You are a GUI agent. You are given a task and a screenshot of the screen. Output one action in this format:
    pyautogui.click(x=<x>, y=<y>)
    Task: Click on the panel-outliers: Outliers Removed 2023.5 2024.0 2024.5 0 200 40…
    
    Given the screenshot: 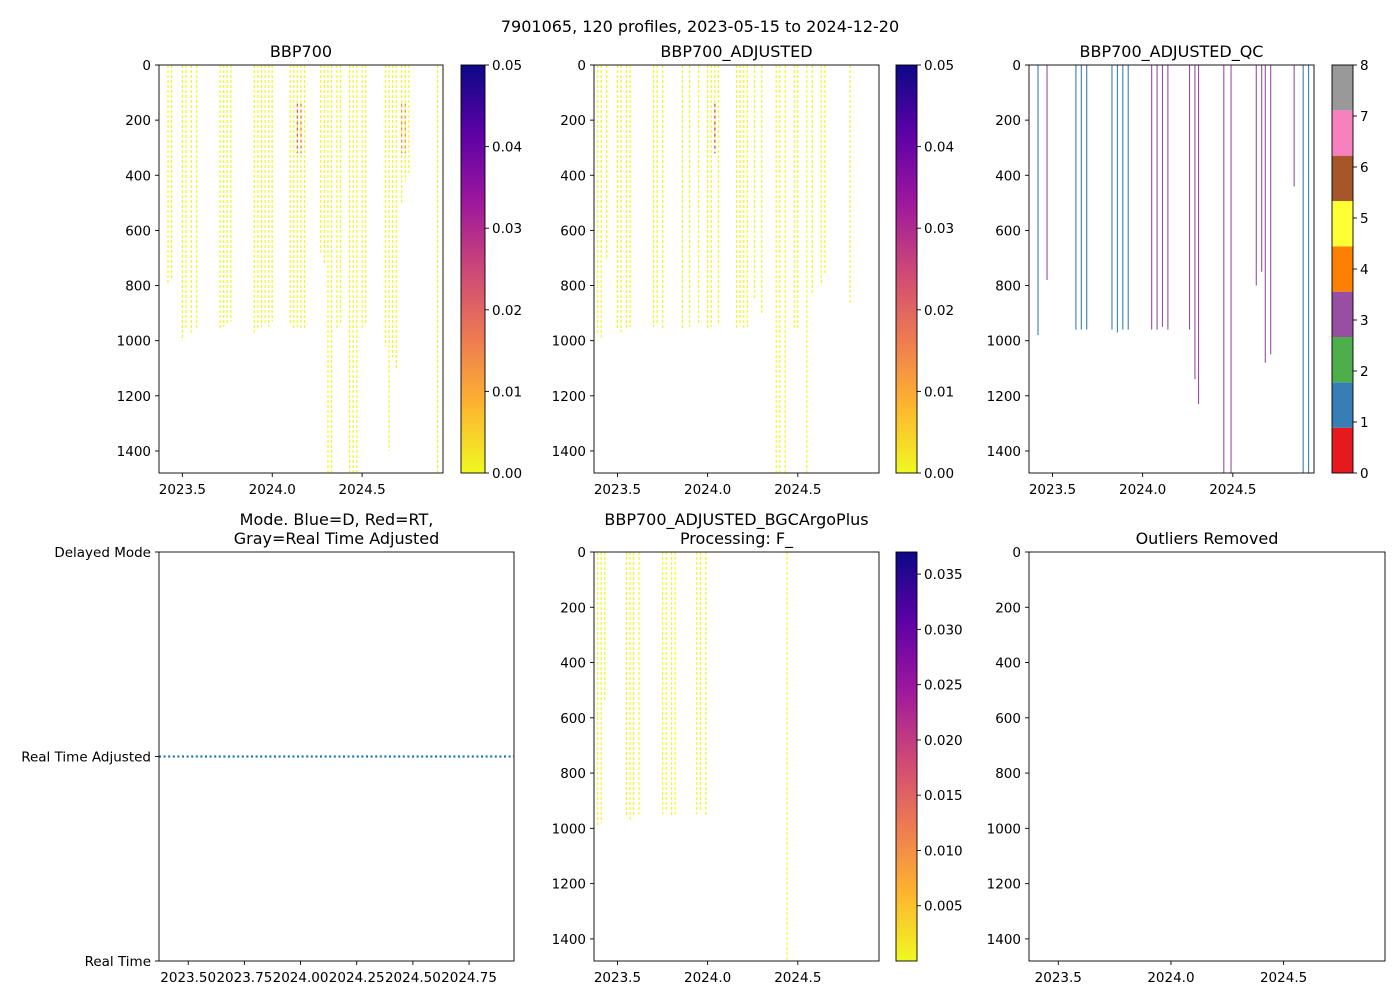 What is the action you would take?
    pyautogui.click(x=1186, y=757)
    